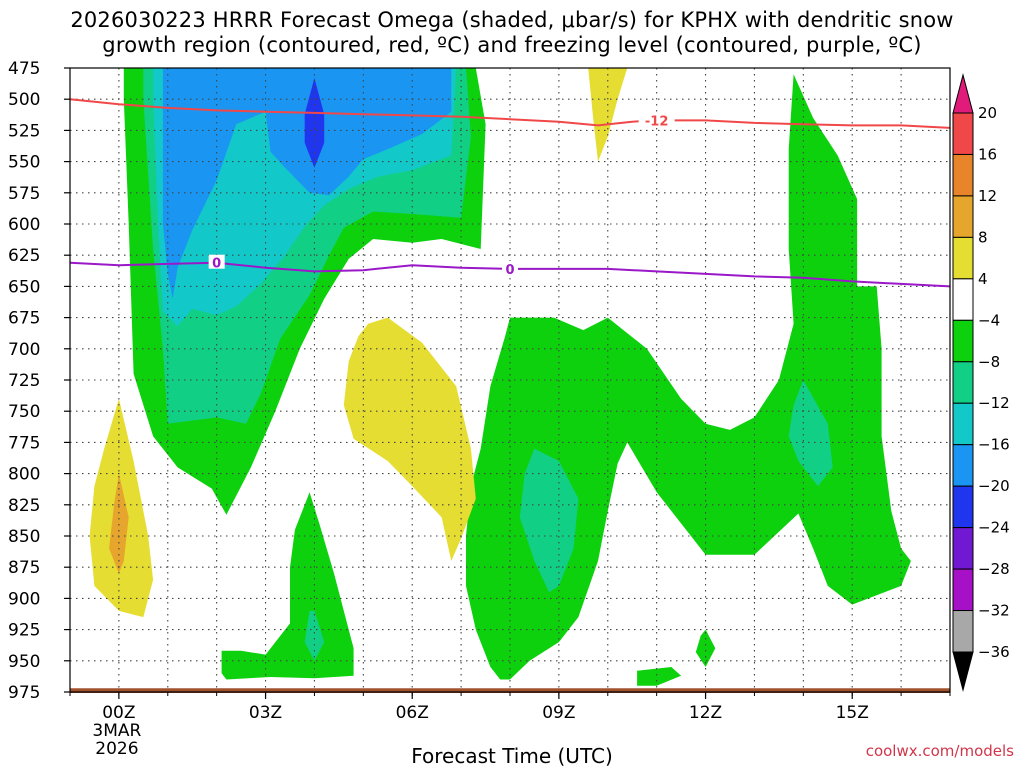  What do you see at coordinates (994, 445) in the screenshot?
I see `colorbar-label: −16` at bounding box center [994, 445].